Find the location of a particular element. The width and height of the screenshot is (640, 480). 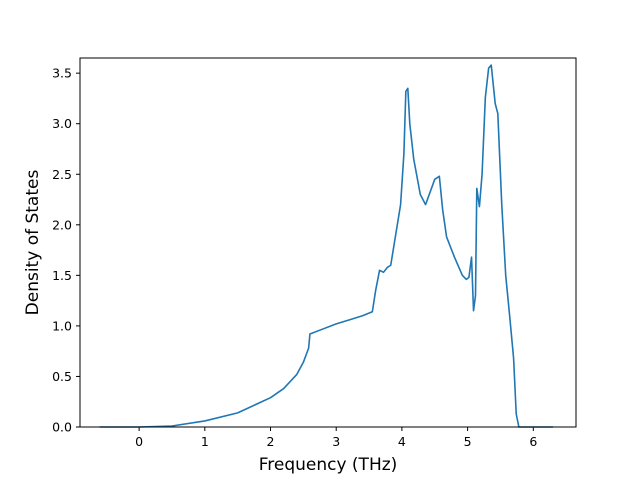

y-tick-label: 2.5 is located at coordinates (62, 174).